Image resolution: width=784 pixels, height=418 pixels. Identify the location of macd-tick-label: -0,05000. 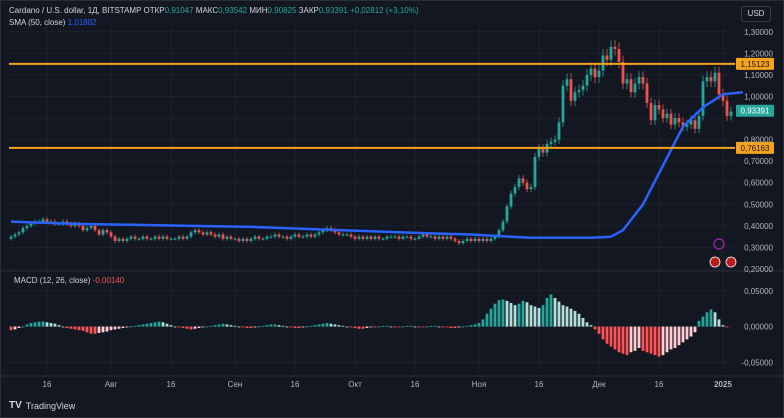
(757, 362).